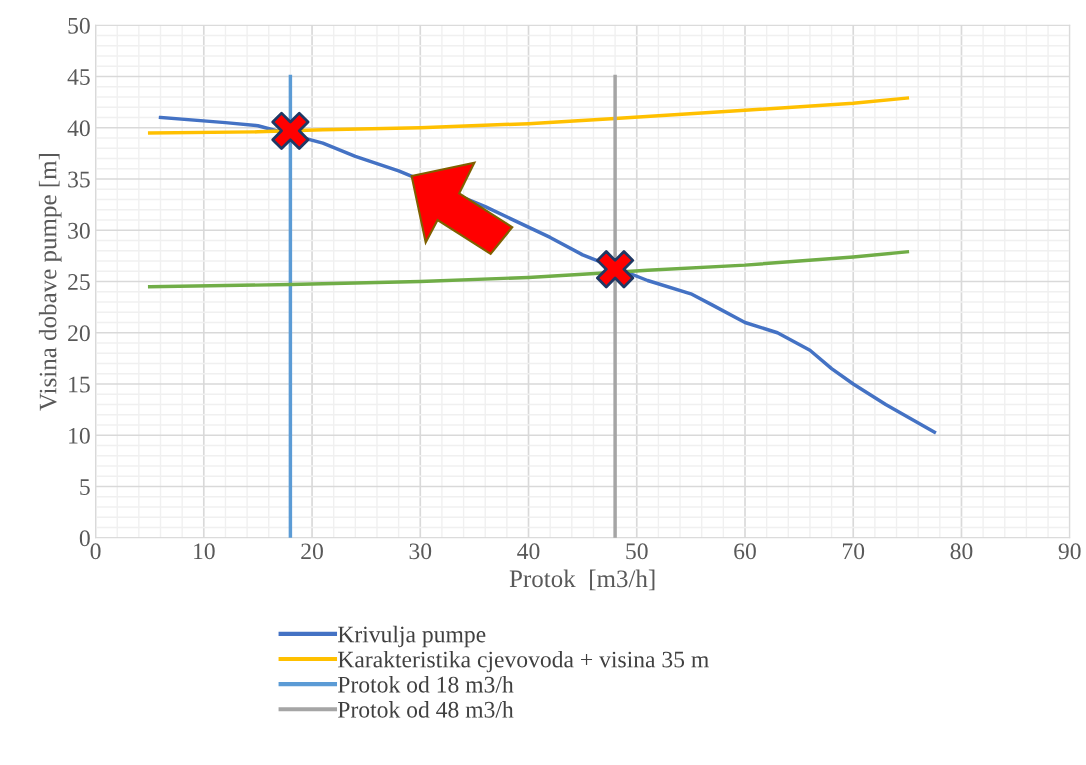 The image size is (1086, 765). What do you see at coordinates (204, 551) in the screenshot?
I see `x-tick-label: 10` at bounding box center [204, 551].